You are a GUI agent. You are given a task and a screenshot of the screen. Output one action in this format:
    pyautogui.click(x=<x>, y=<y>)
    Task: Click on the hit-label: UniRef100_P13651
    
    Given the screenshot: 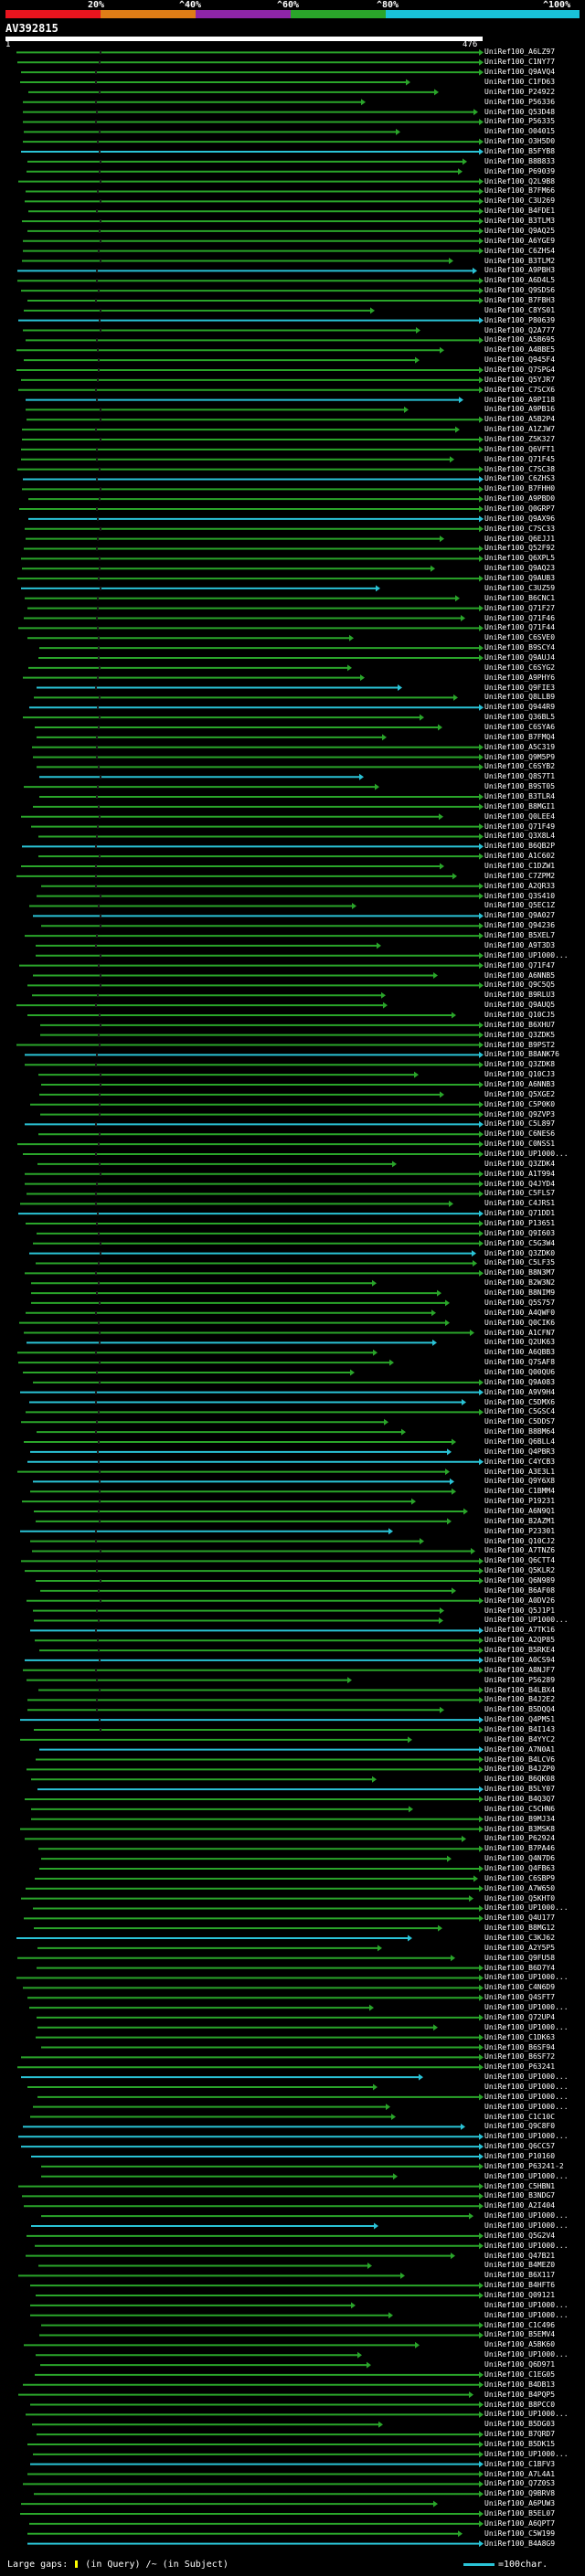 What is the action you would take?
    pyautogui.click(x=520, y=1223)
    